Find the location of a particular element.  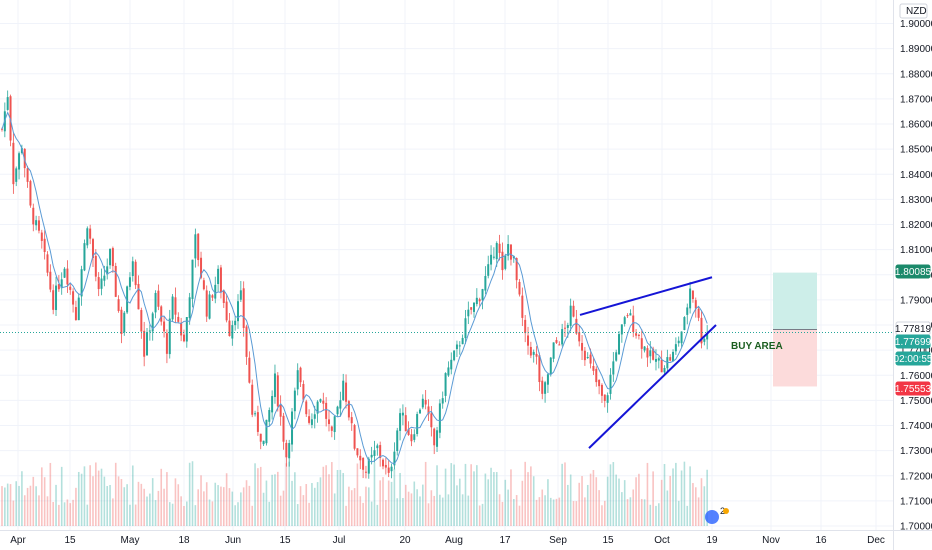

lower-trendline is located at coordinates (652, 386).